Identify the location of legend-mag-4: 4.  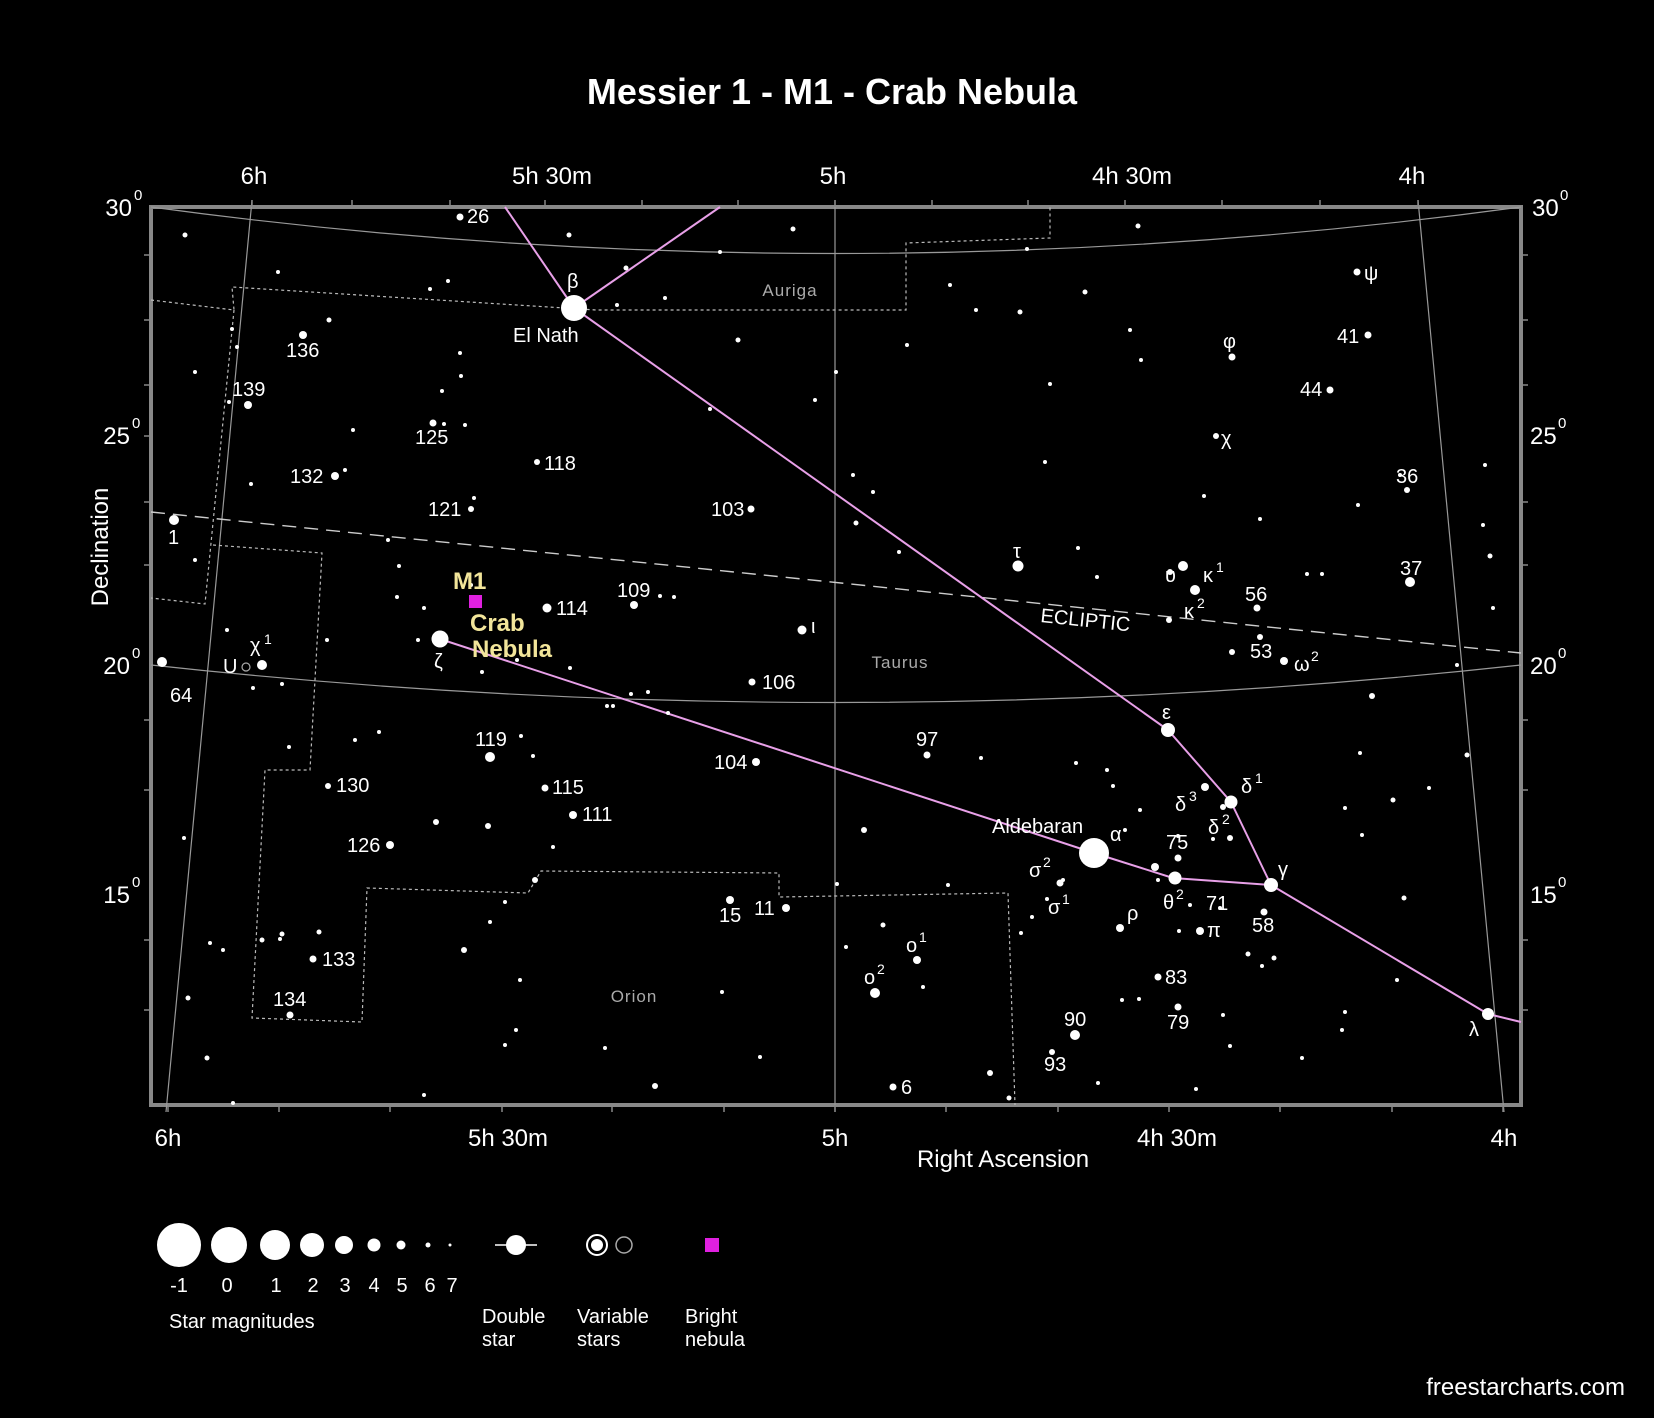
(373, 1286).